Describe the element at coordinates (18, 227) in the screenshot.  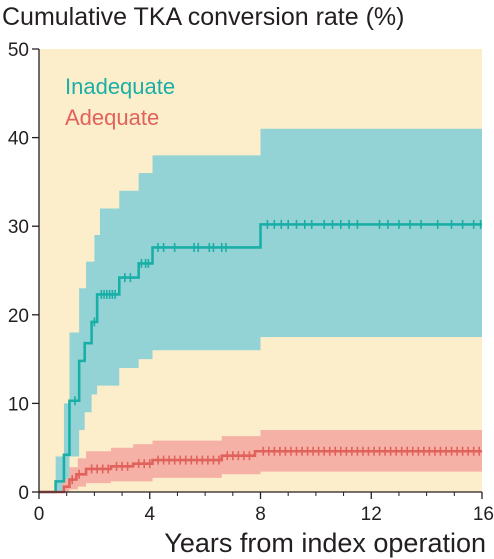
I see `y-tick-label: 30` at that location.